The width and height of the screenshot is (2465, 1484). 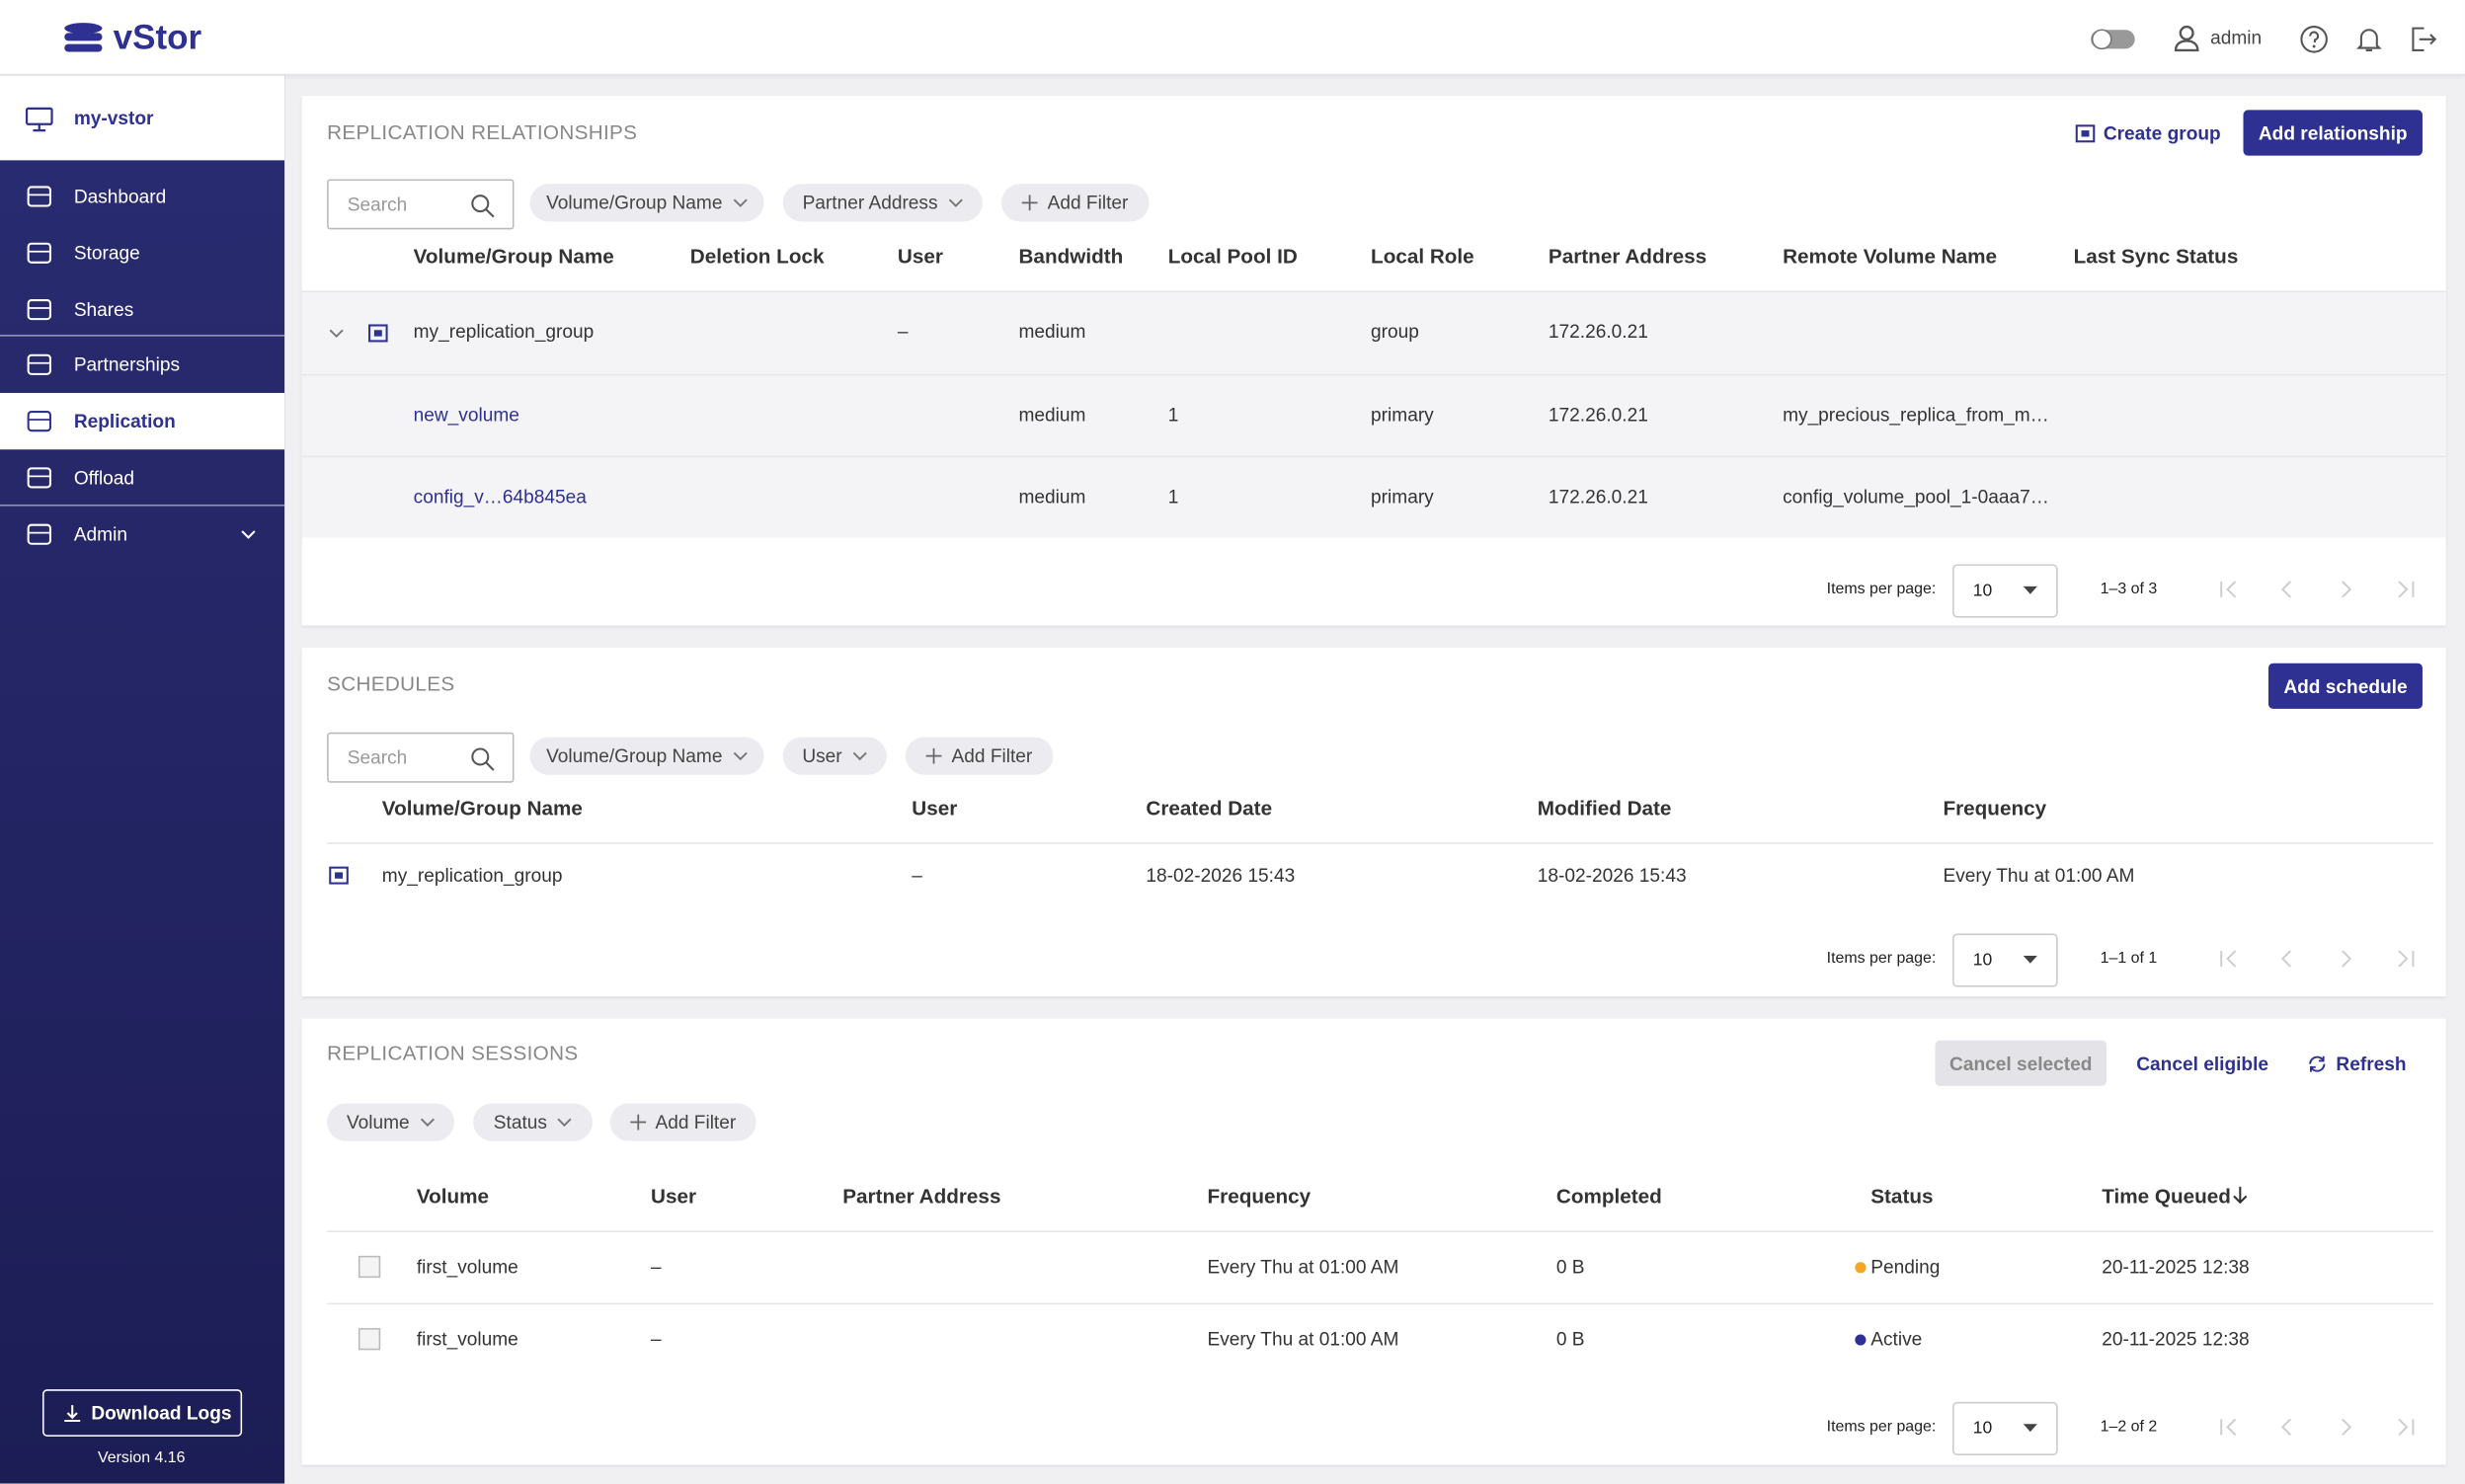 I want to click on create-group-icon, so click(x=2085, y=133).